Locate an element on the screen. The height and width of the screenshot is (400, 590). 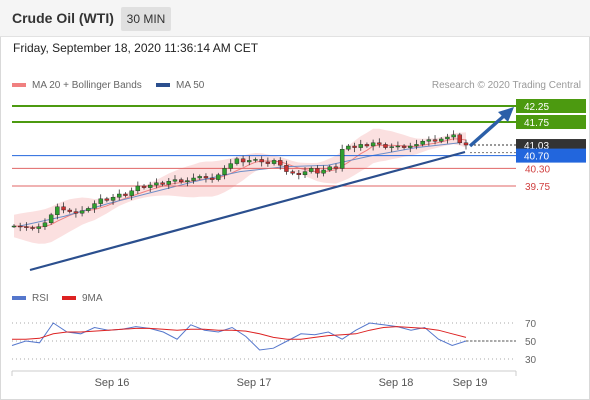
level-label-42-25: 42.25 is located at coordinates (536, 107).